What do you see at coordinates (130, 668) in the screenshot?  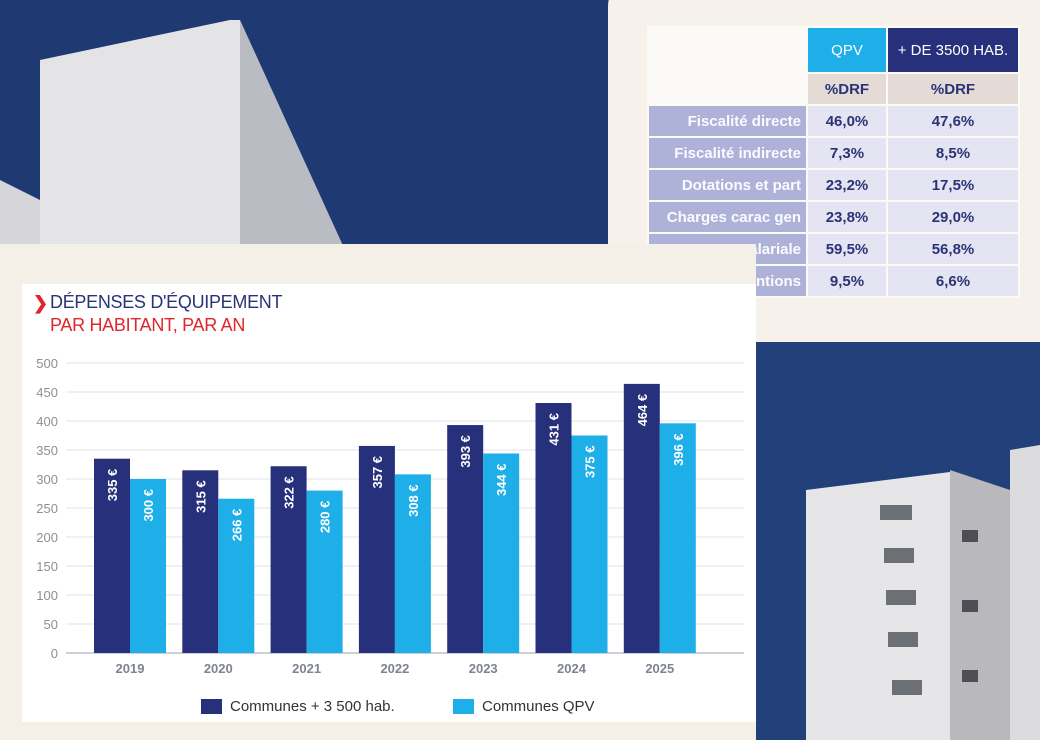 I see `x-tick-label: 2019` at bounding box center [130, 668].